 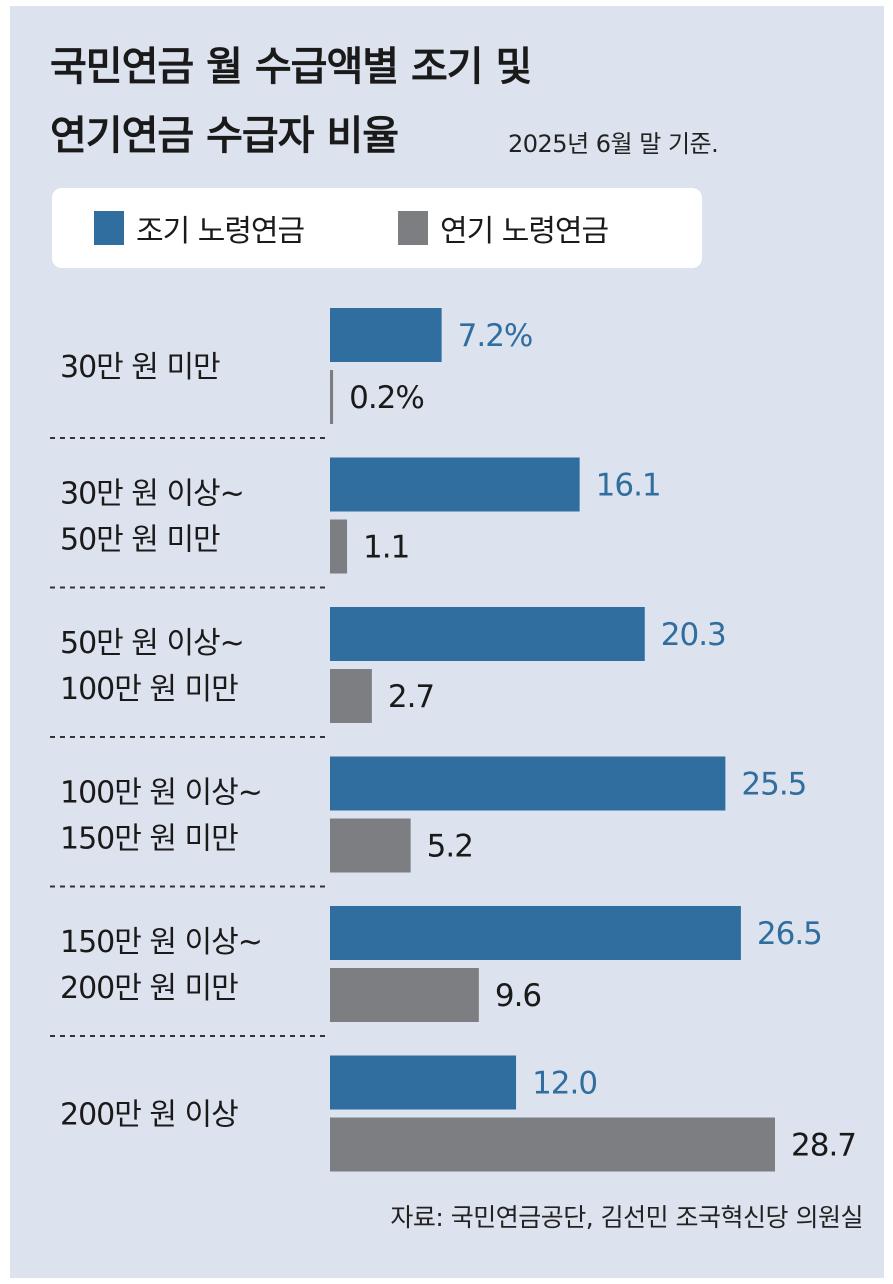 I want to click on category-label: 100만 원 이상~, so click(x=161, y=793).